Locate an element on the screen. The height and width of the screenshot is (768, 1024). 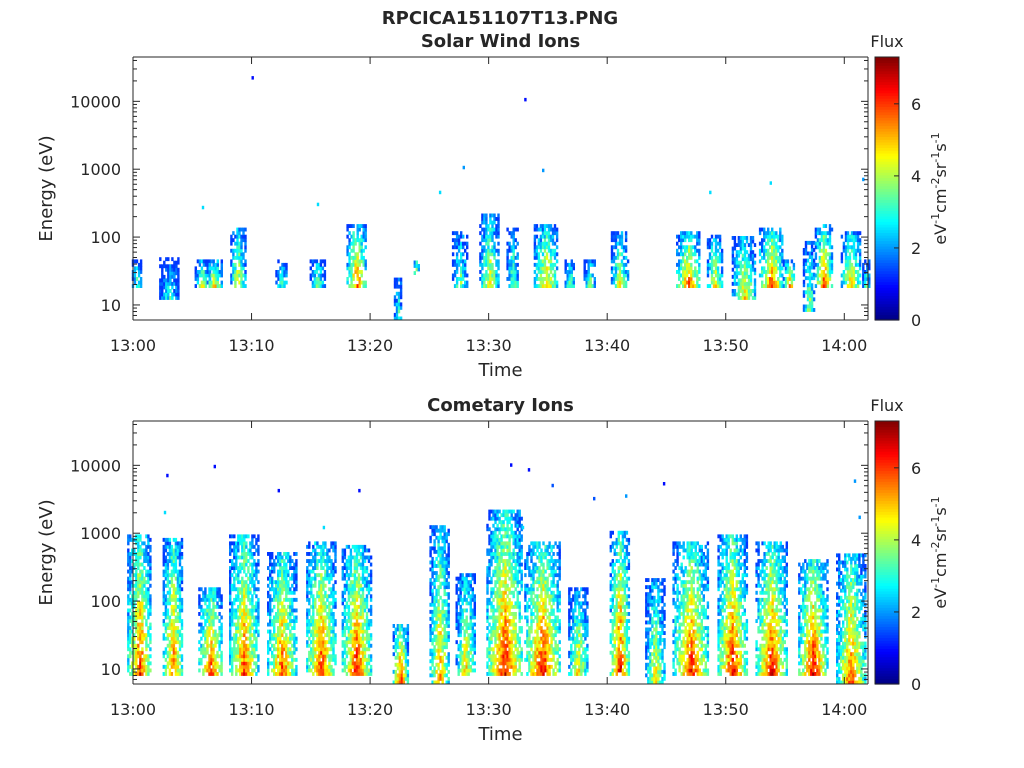
flux-speck is located at coordinates (252, 78).